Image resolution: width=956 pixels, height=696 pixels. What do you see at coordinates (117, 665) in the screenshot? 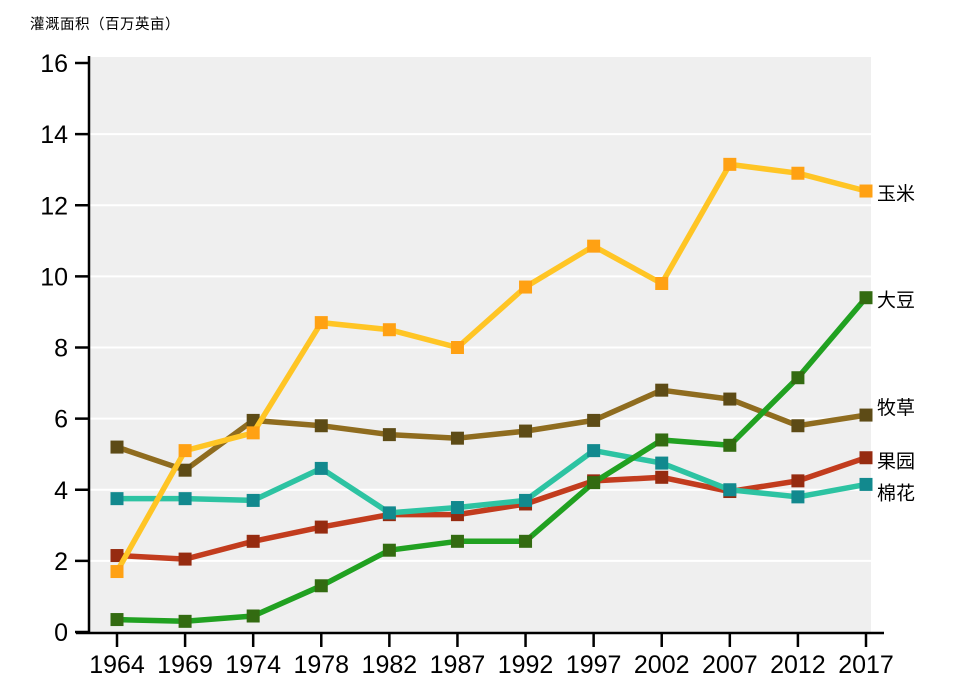
I see `x-axis-tick-label-1964: 1964` at bounding box center [117, 665].